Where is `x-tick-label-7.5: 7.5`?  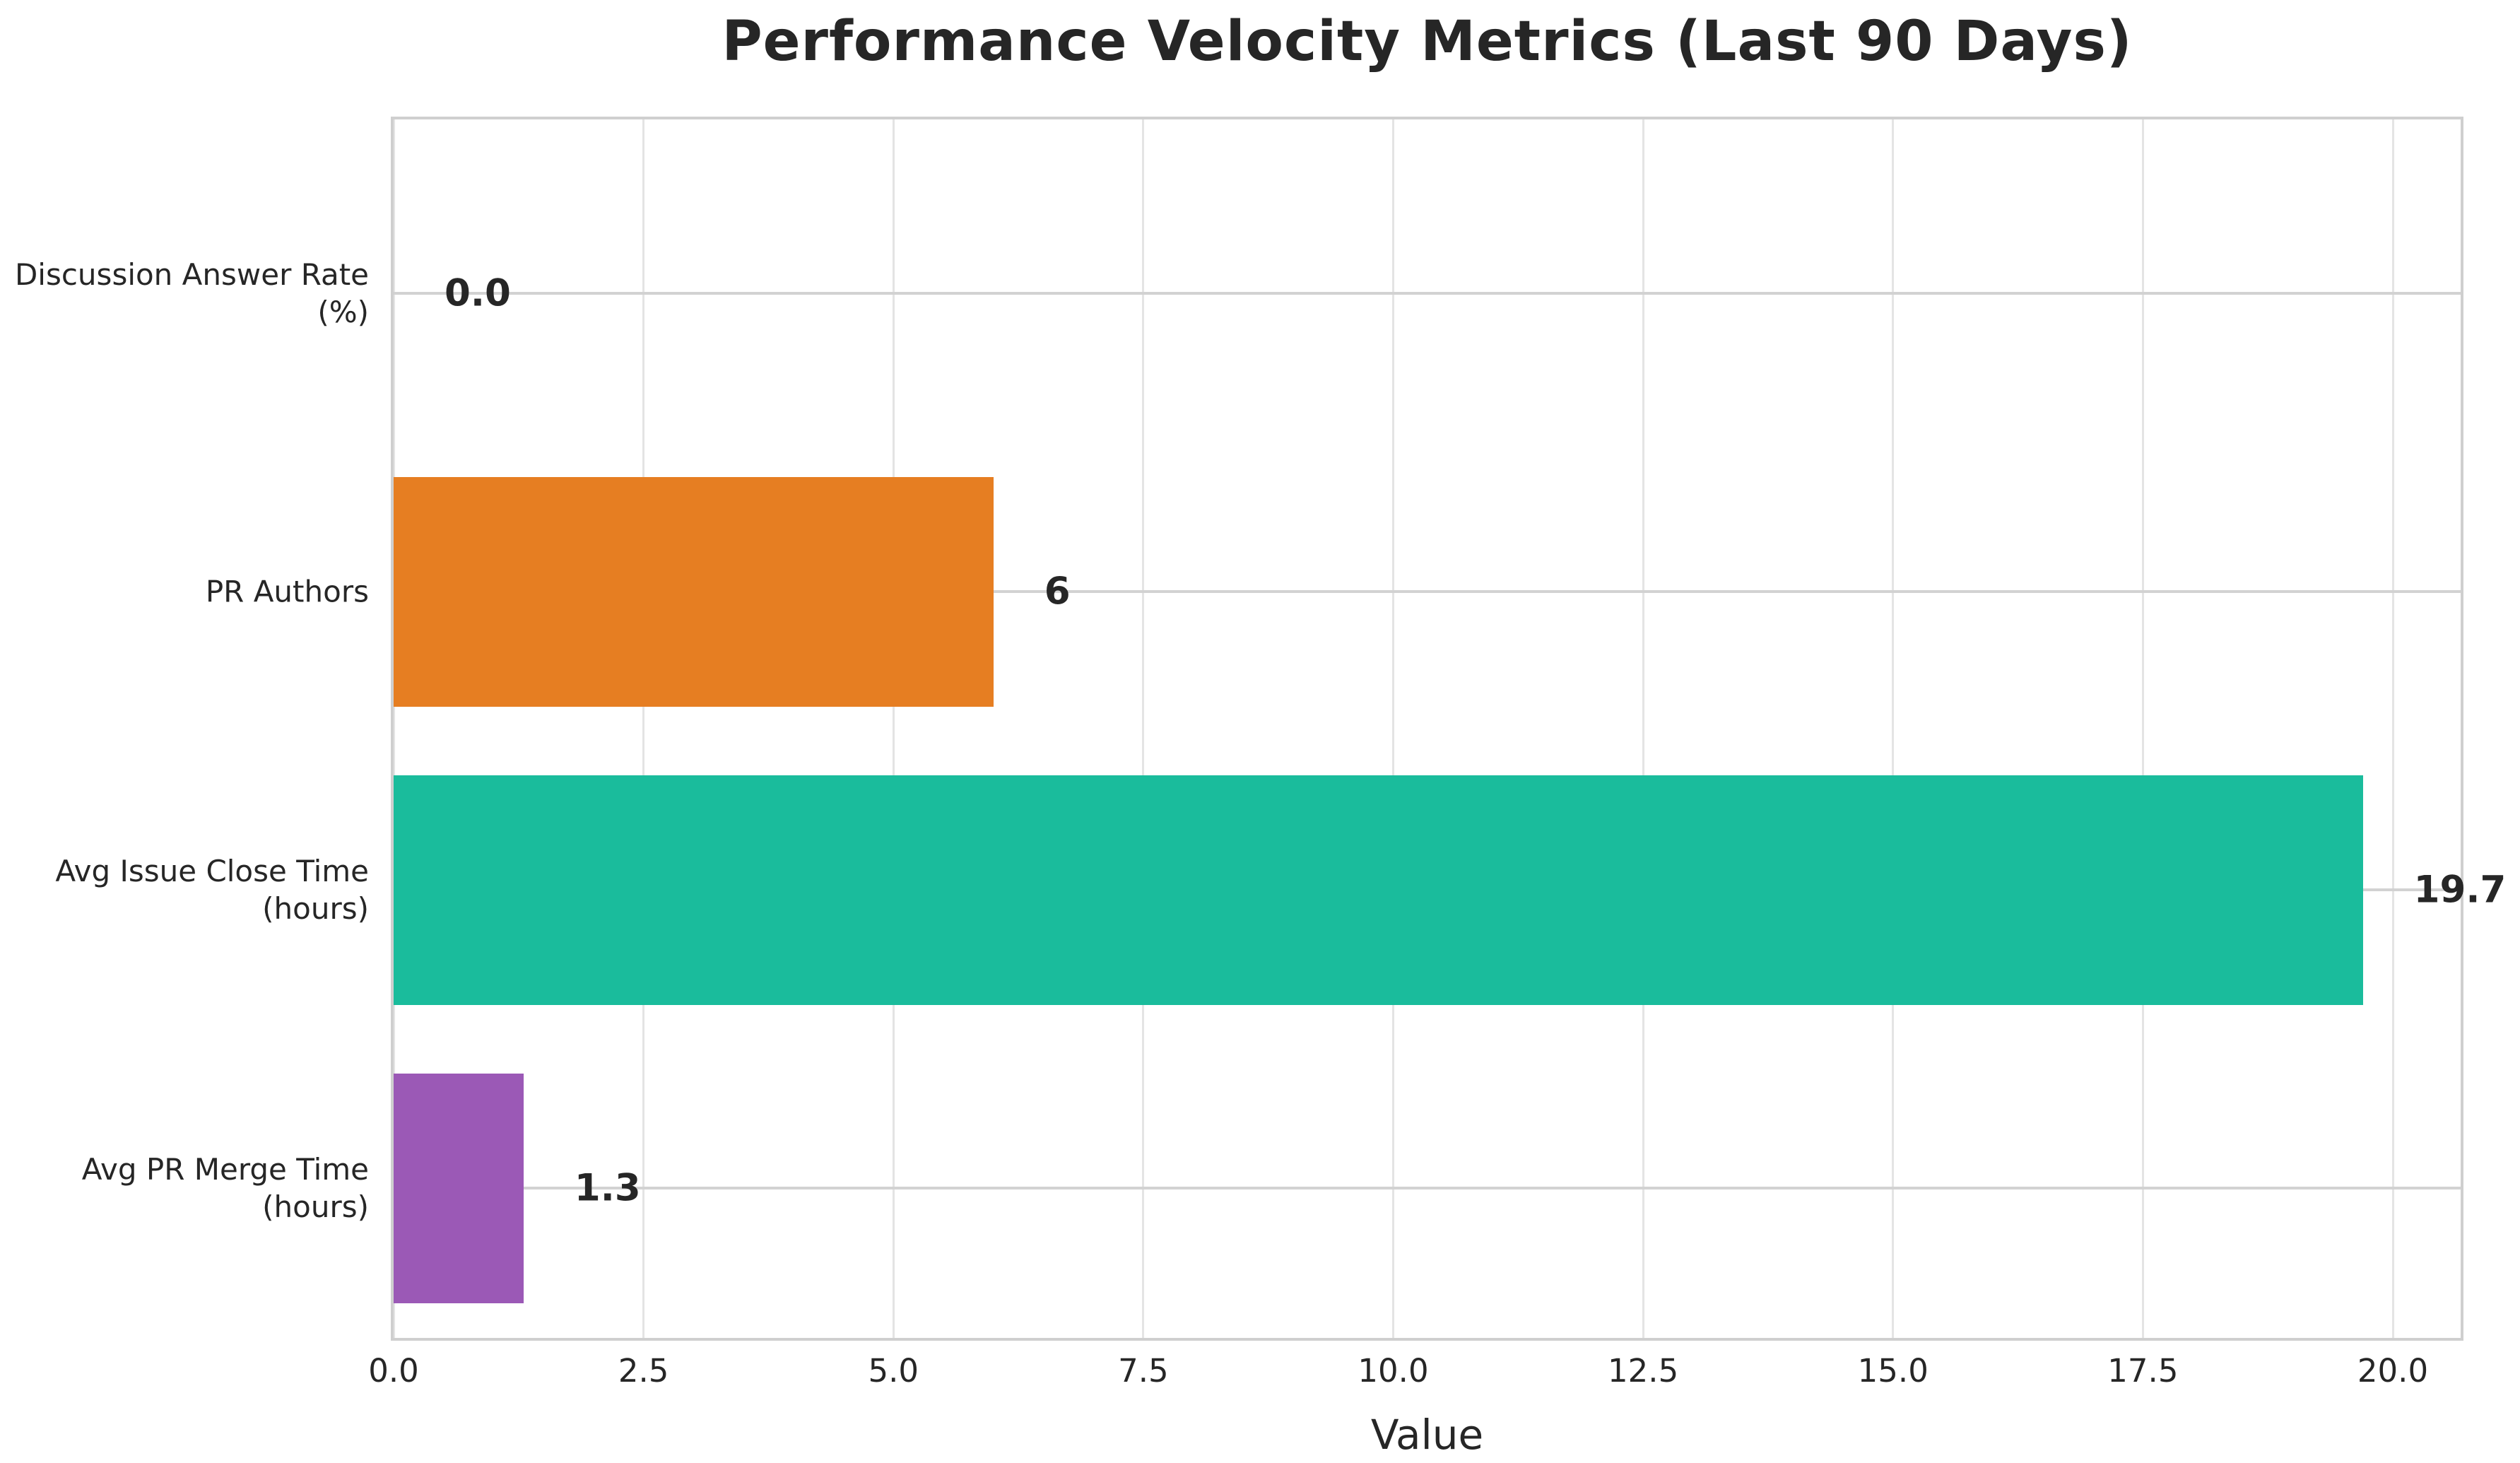
x-tick-label-7.5: 7.5 is located at coordinates (1144, 1371).